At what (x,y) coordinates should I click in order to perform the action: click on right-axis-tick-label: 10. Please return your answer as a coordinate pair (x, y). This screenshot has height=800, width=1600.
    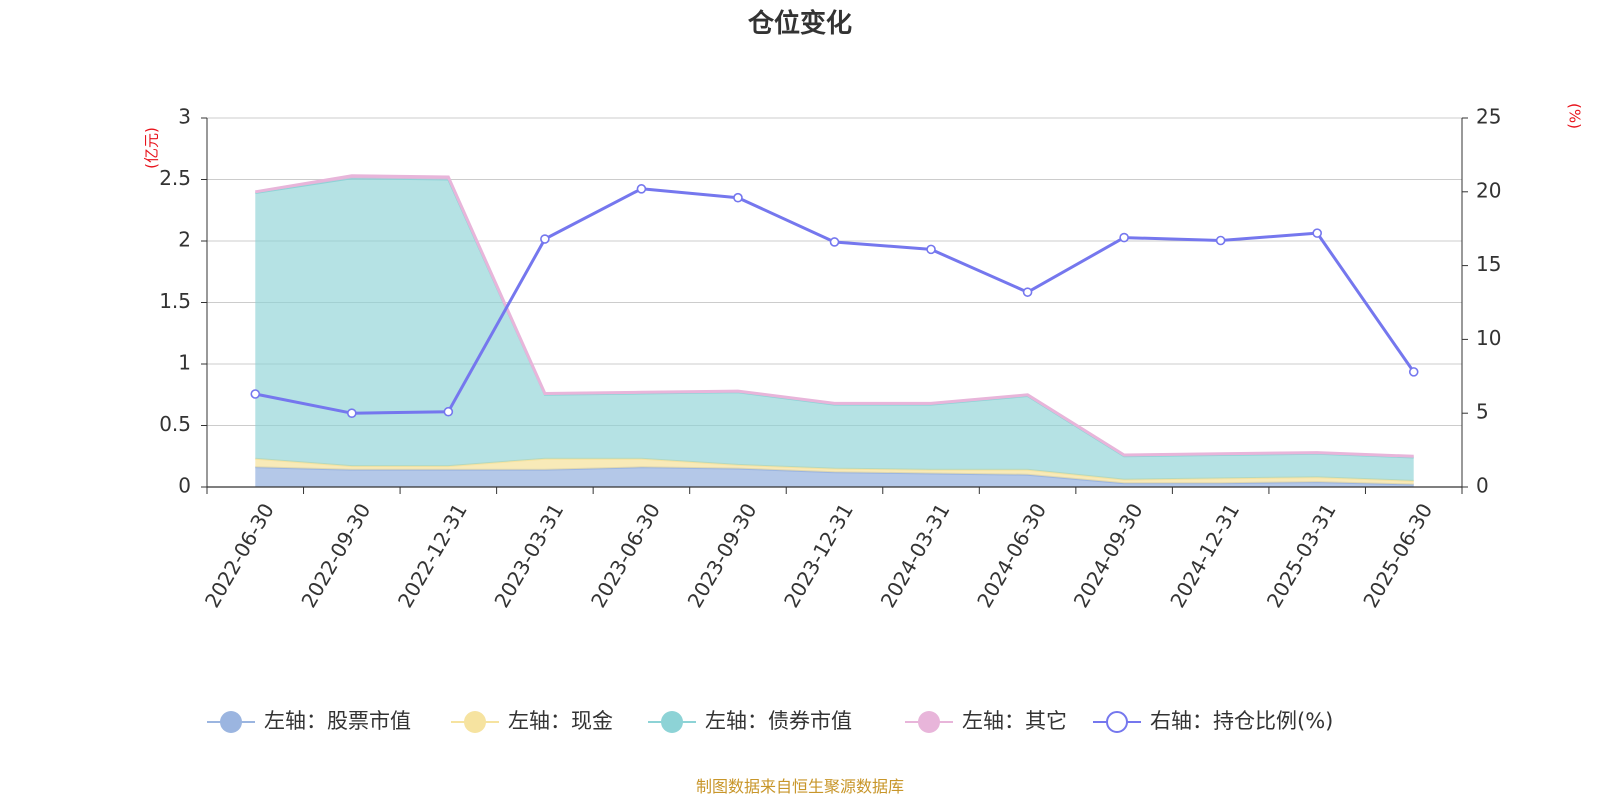
    Looking at the image, I should click on (1488, 338).